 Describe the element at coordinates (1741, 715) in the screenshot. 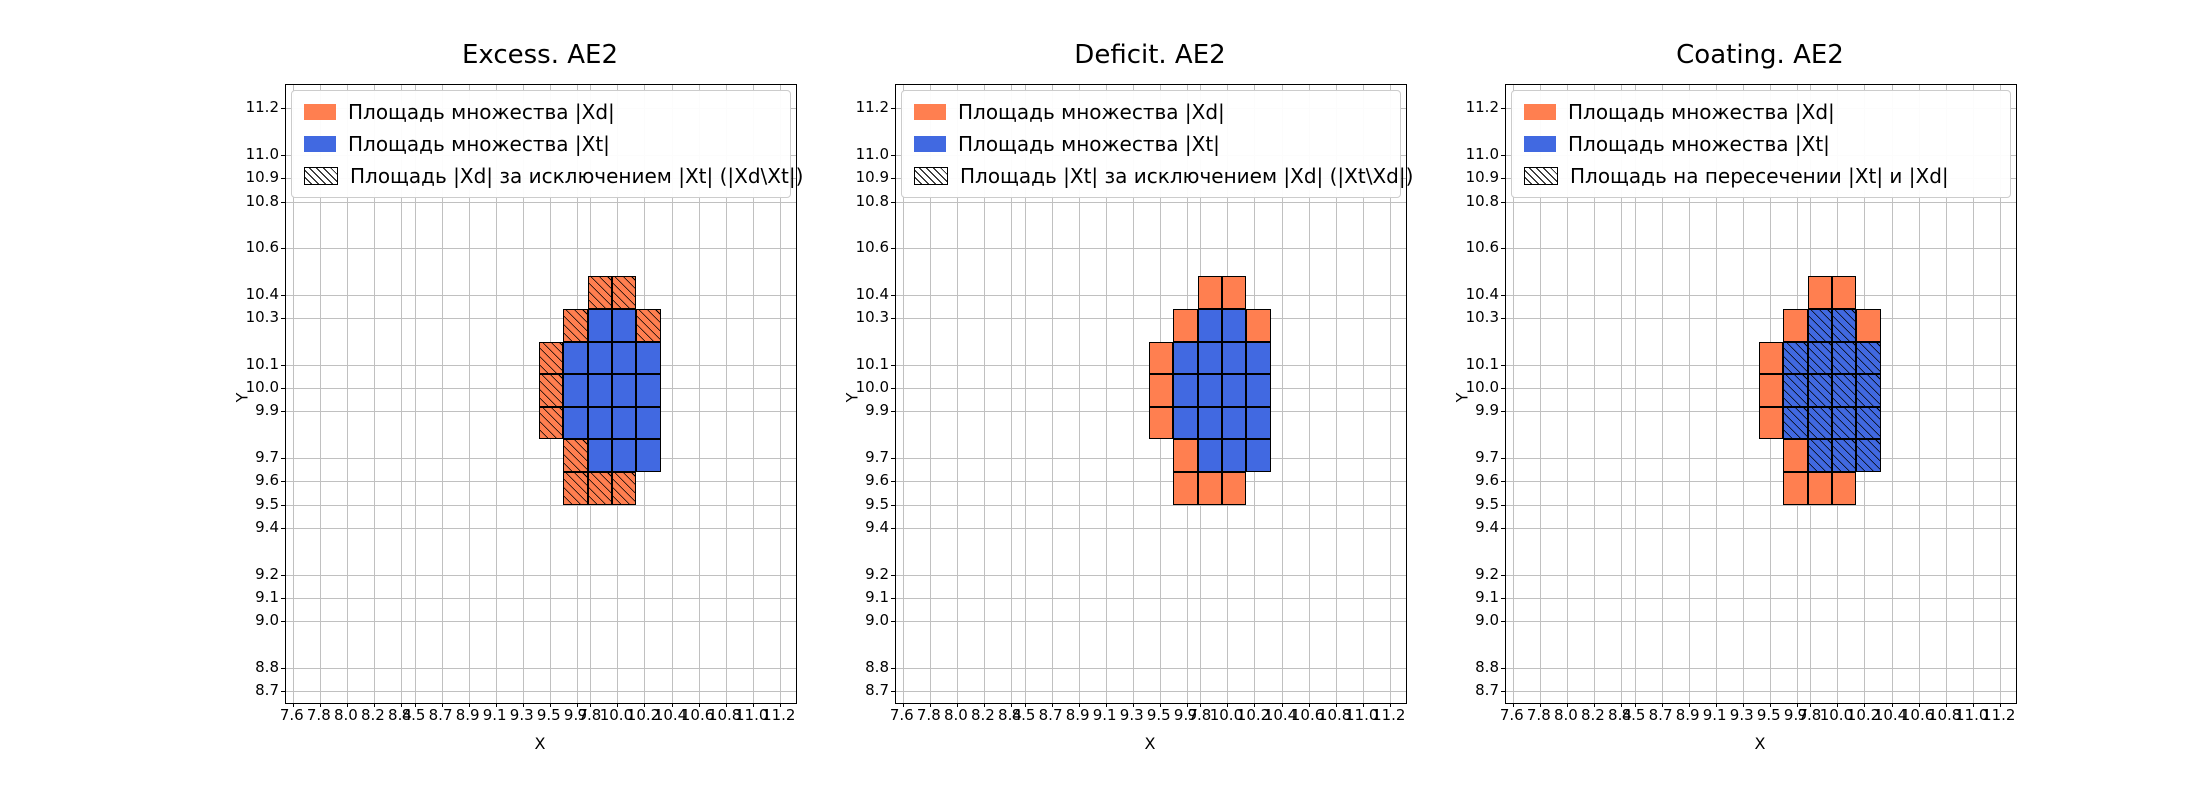

I see `x-tick-label: 9.3` at that location.